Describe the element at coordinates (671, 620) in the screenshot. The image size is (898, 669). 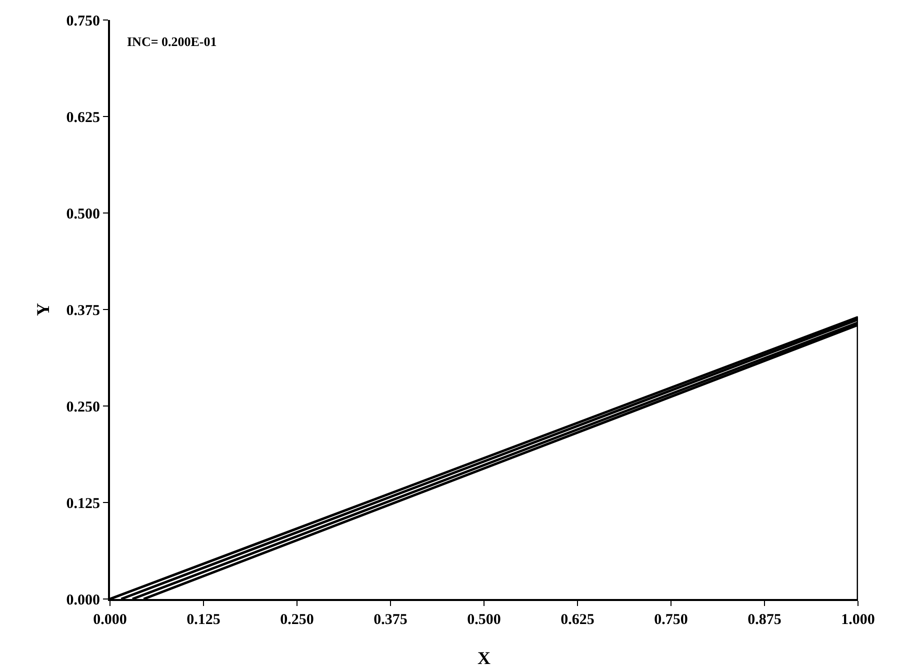
I see `x-tick-label: 0.750` at that location.